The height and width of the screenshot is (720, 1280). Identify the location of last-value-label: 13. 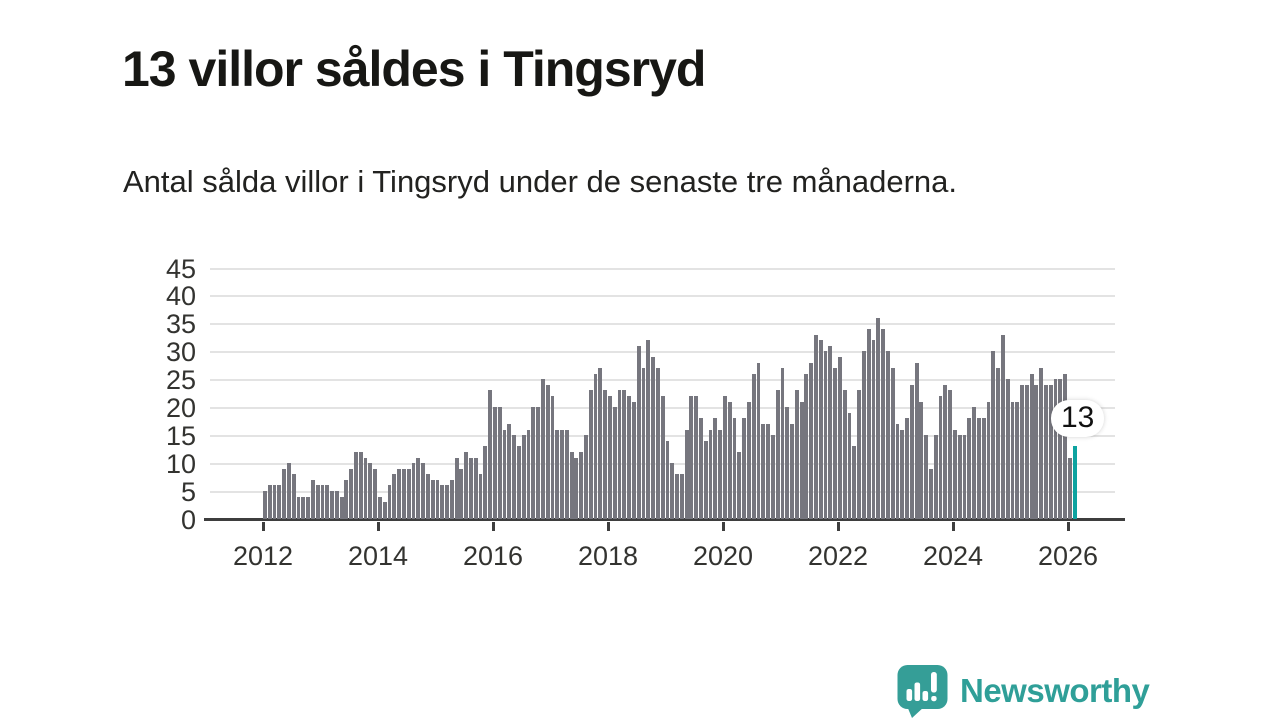
(1078, 418).